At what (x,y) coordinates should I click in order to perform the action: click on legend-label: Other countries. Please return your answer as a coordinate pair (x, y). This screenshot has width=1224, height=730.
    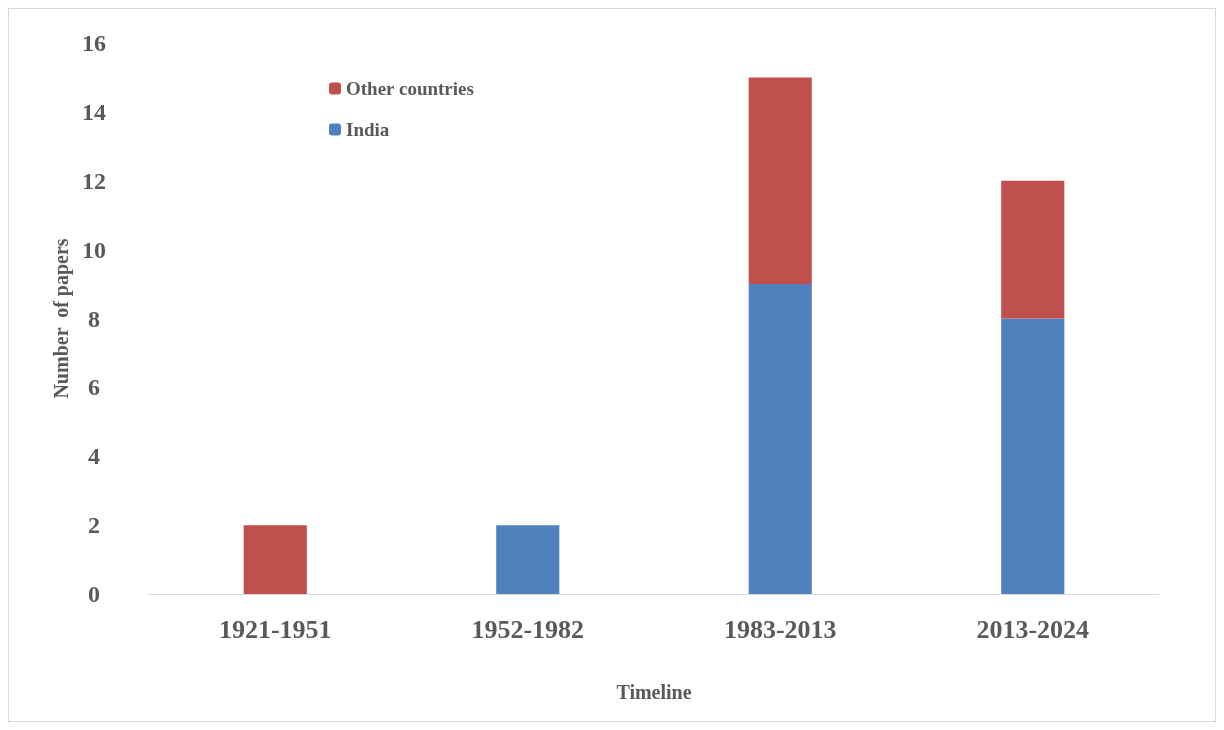
    Looking at the image, I should click on (410, 88).